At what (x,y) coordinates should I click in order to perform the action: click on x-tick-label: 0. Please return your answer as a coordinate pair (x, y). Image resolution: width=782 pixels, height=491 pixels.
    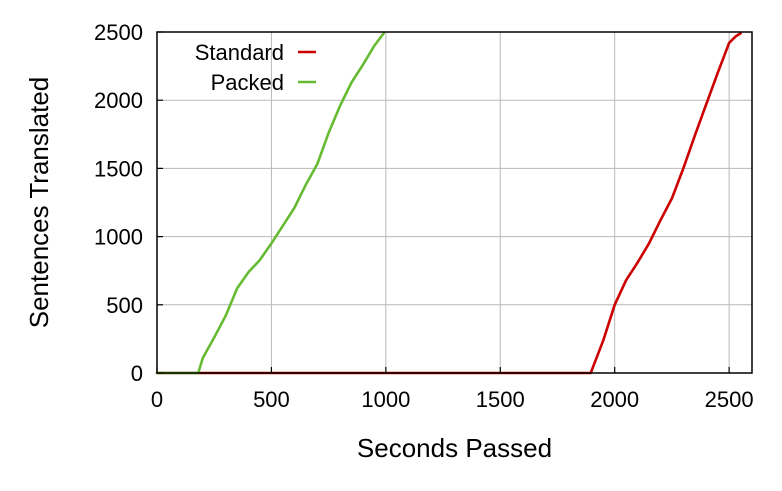
    Looking at the image, I should click on (157, 399).